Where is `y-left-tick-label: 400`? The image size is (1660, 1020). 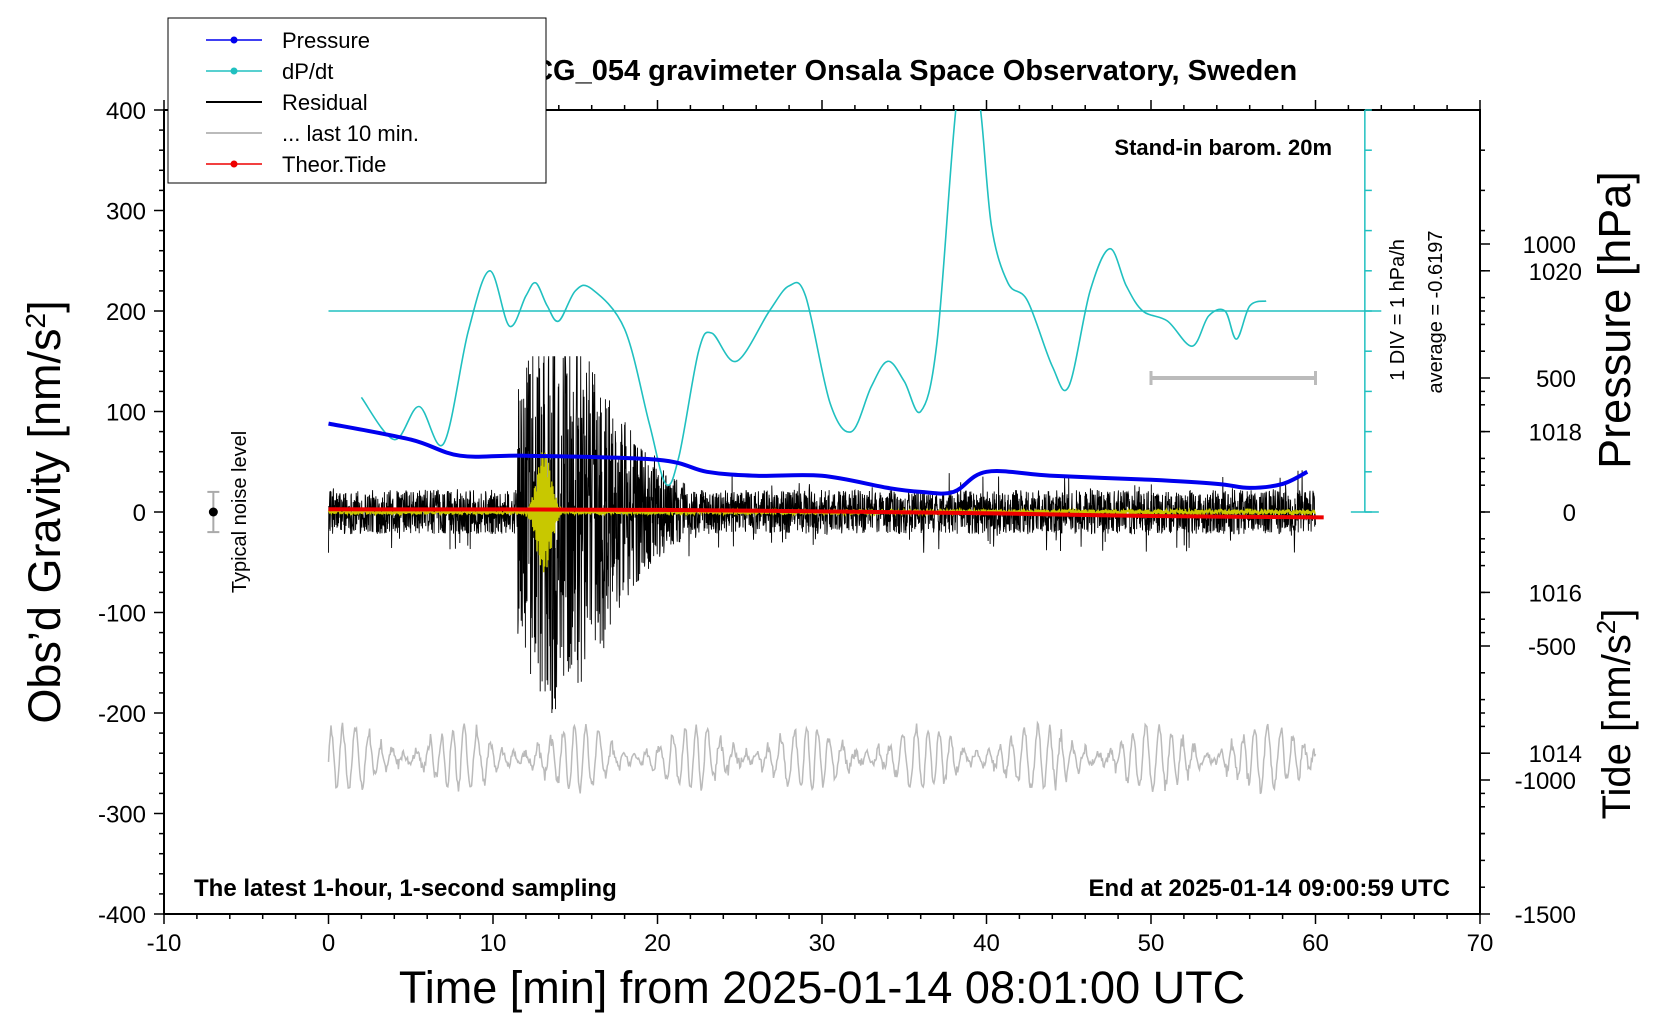 y-left-tick-label: 400 is located at coordinates (126, 111).